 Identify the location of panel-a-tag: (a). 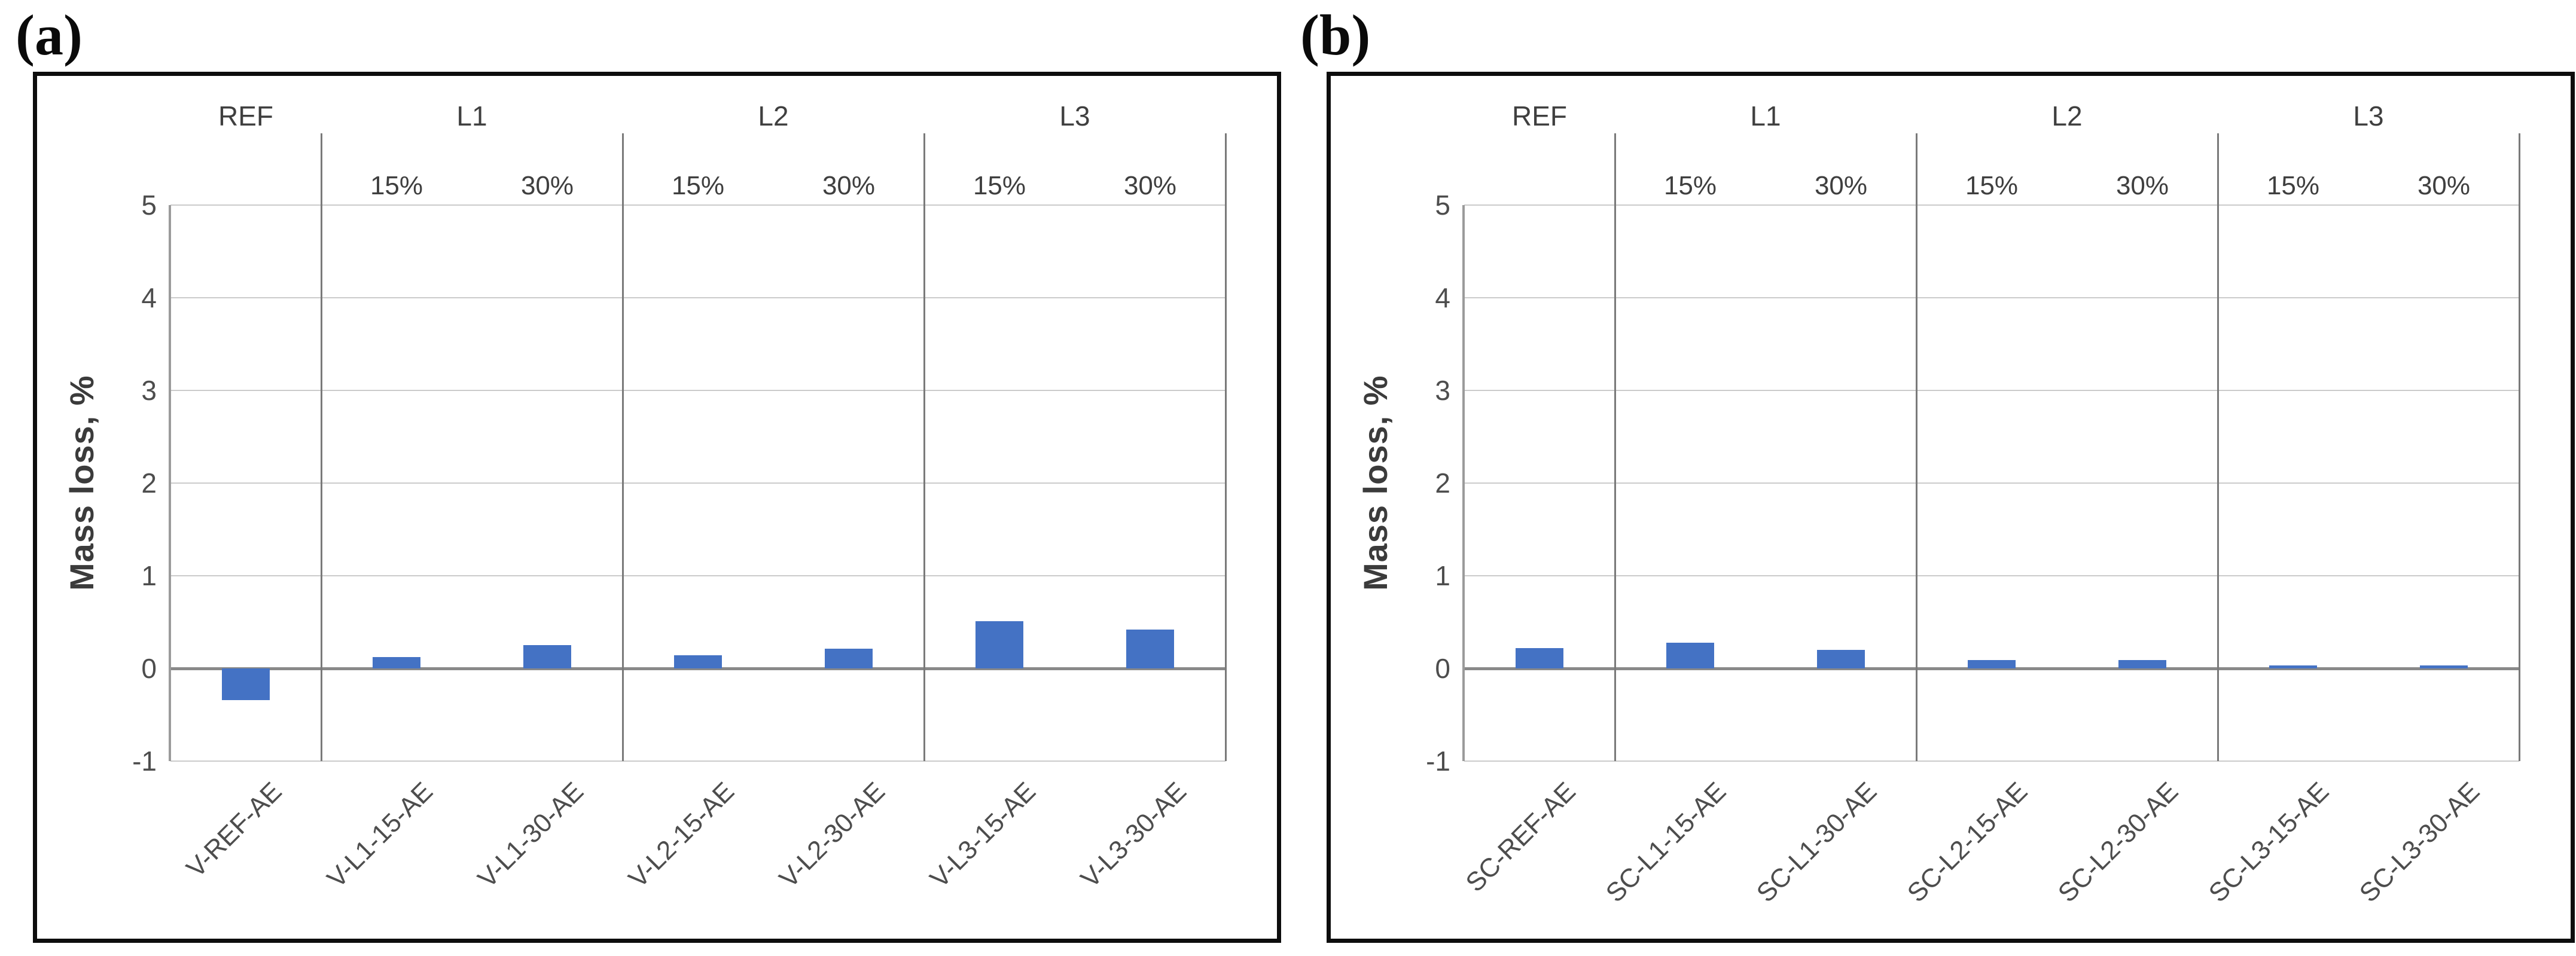
(49, 35).